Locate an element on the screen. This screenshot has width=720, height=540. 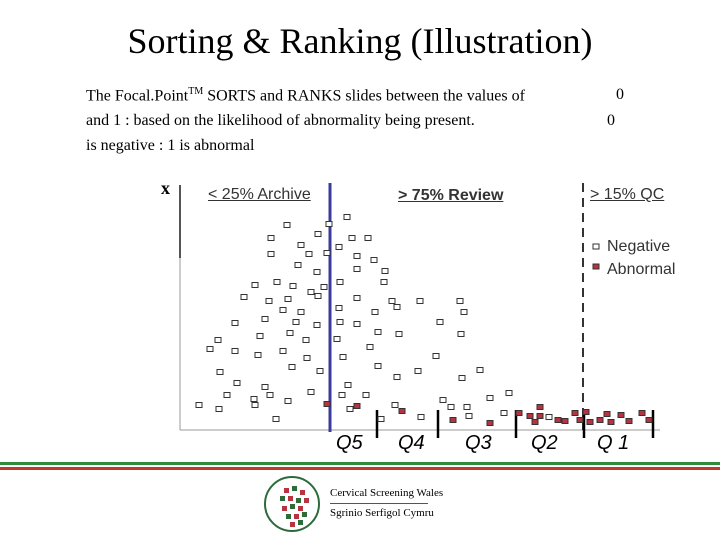
qc-label: > 15% QC is located at coordinates (627, 194).